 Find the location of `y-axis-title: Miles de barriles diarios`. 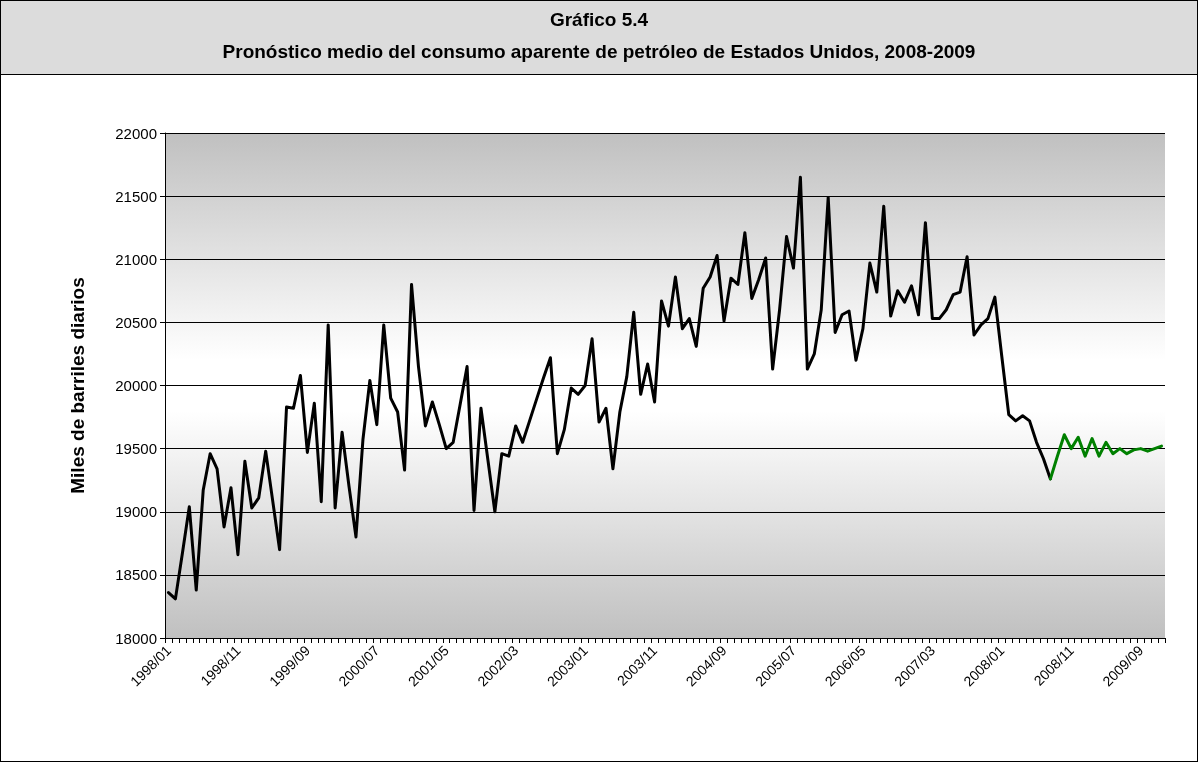

y-axis-title: Miles de barriles diarios is located at coordinates (77, 385).